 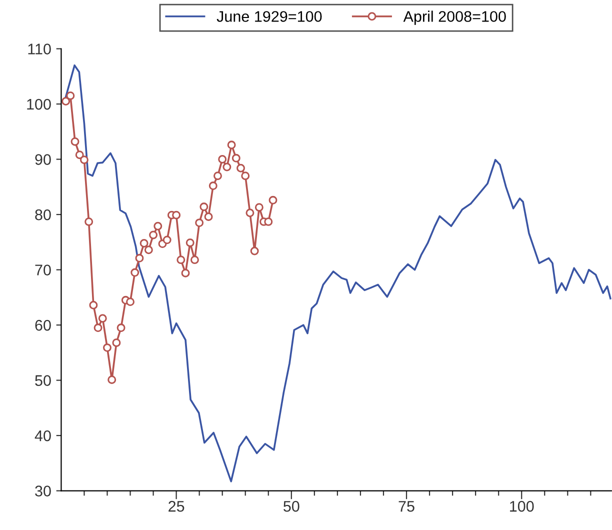 I want to click on y-tick-label: 70, so click(x=43, y=270).